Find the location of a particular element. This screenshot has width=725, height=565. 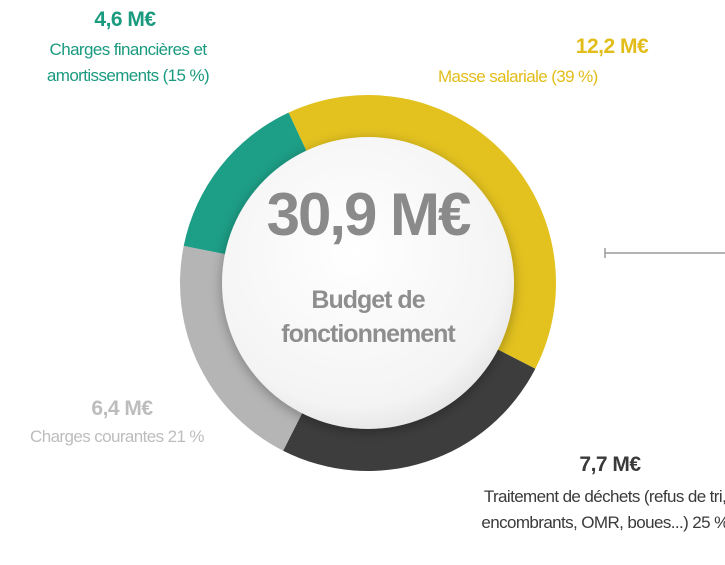

center-subtitle: Budget de fonctionnement is located at coordinates (368, 317).